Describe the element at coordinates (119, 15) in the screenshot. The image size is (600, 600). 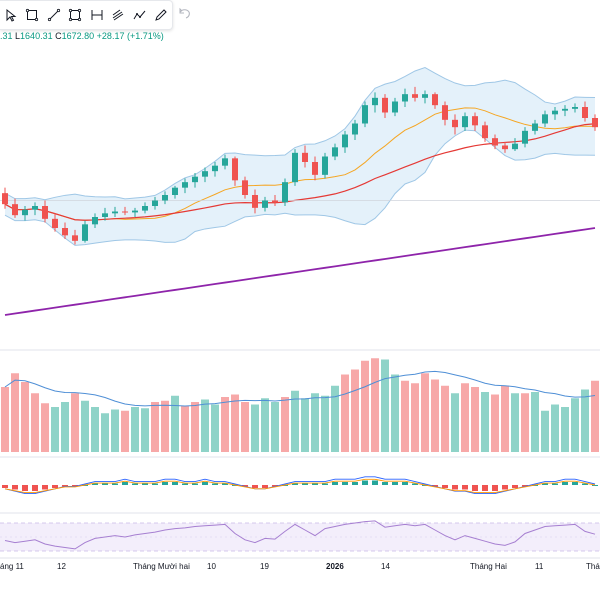
I see `fib-channel-tool` at that location.